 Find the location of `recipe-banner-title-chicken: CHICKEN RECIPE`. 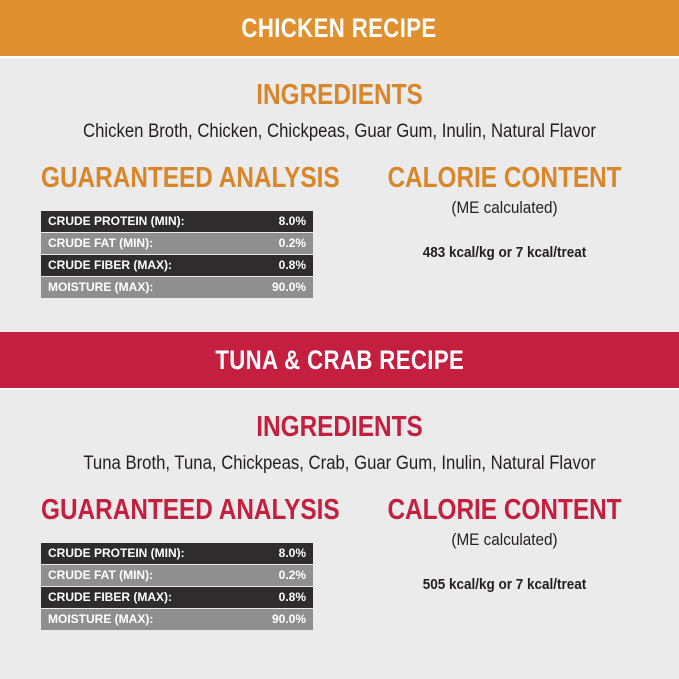

recipe-banner-title-chicken: CHICKEN RECIPE is located at coordinates (339, 27).